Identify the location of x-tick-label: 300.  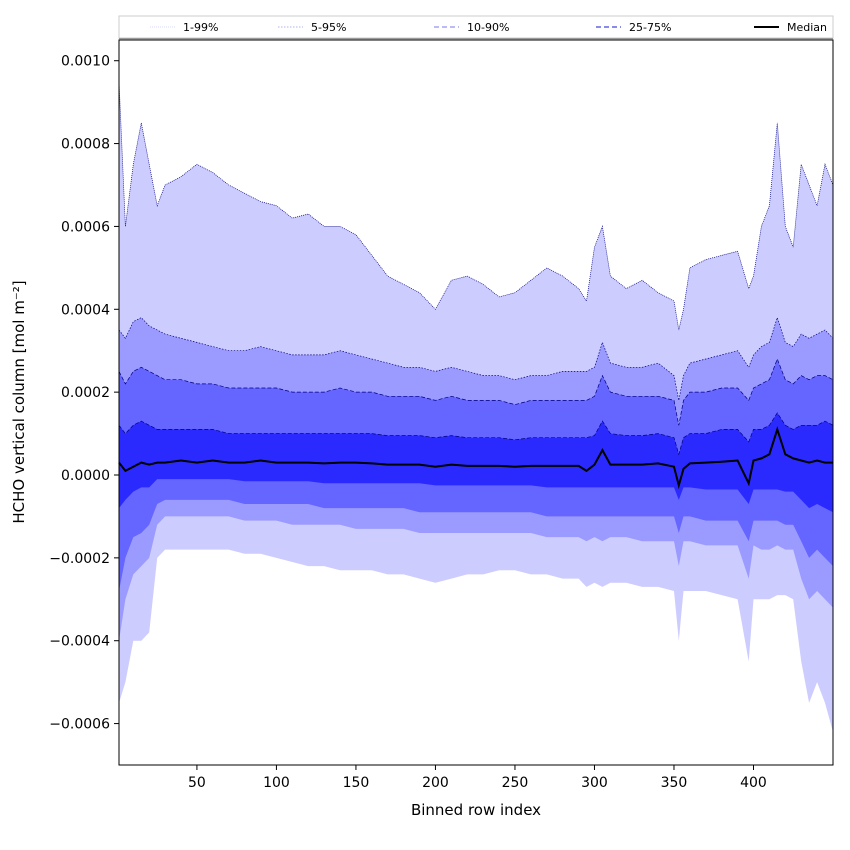
(594, 783).